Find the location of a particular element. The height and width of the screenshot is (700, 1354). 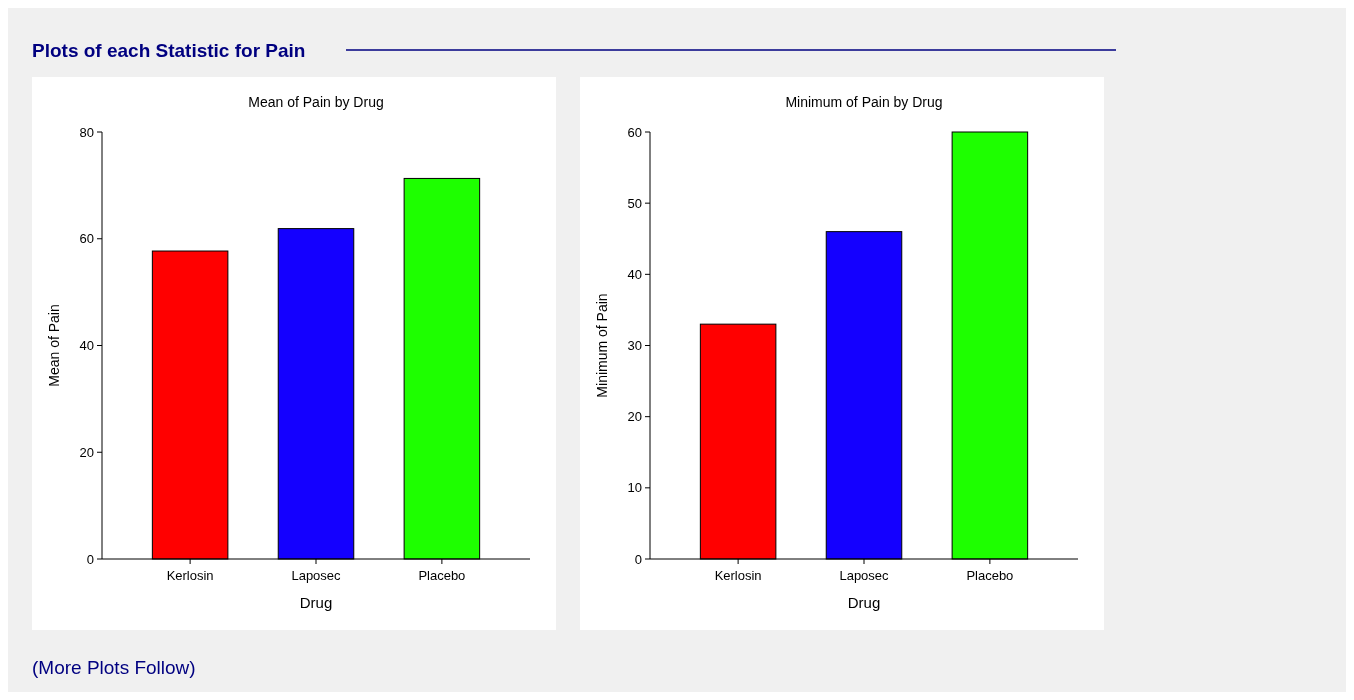

chart-title: Minimum of Pain by Drug is located at coordinates (864, 102).